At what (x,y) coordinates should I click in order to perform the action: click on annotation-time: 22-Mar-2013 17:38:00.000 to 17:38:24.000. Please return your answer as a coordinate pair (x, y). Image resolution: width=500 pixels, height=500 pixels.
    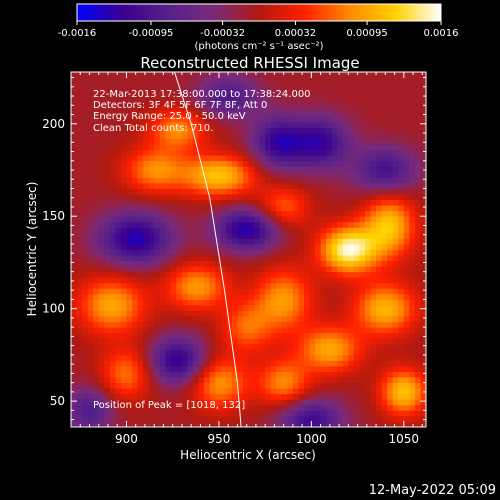
    Looking at the image, I should click on (202, 94).